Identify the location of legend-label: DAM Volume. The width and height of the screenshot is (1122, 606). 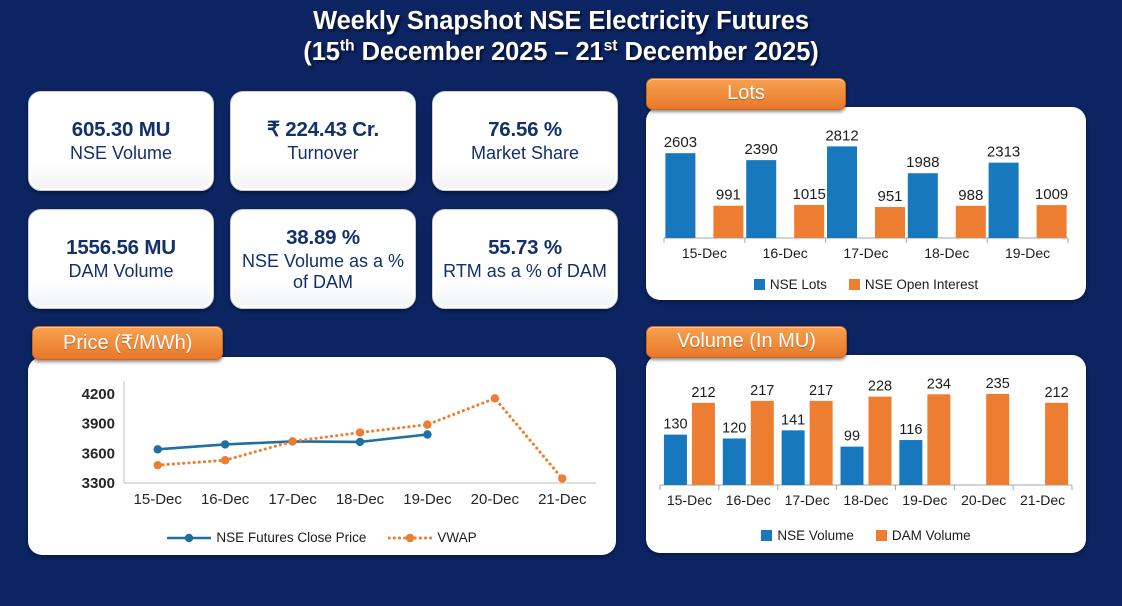
(931, 535).